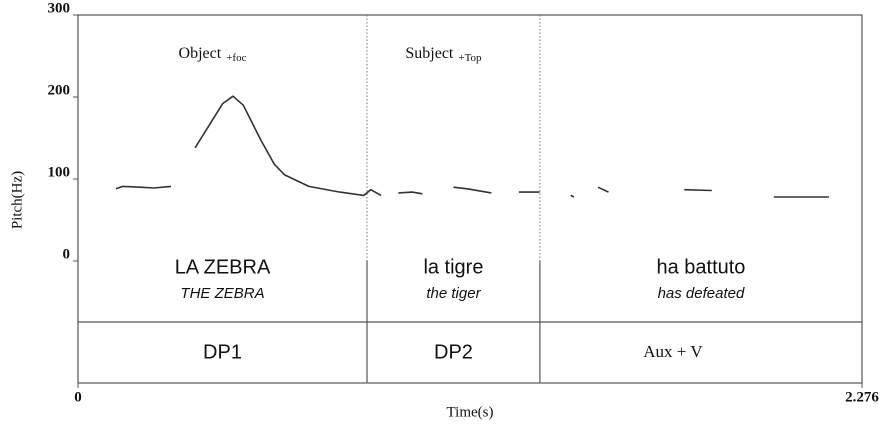 The height and width of the screenshot is (427, 893). Describe the element at coordinates (429, 53) in the screenshot. I see `heading-word: Subject` at that location.